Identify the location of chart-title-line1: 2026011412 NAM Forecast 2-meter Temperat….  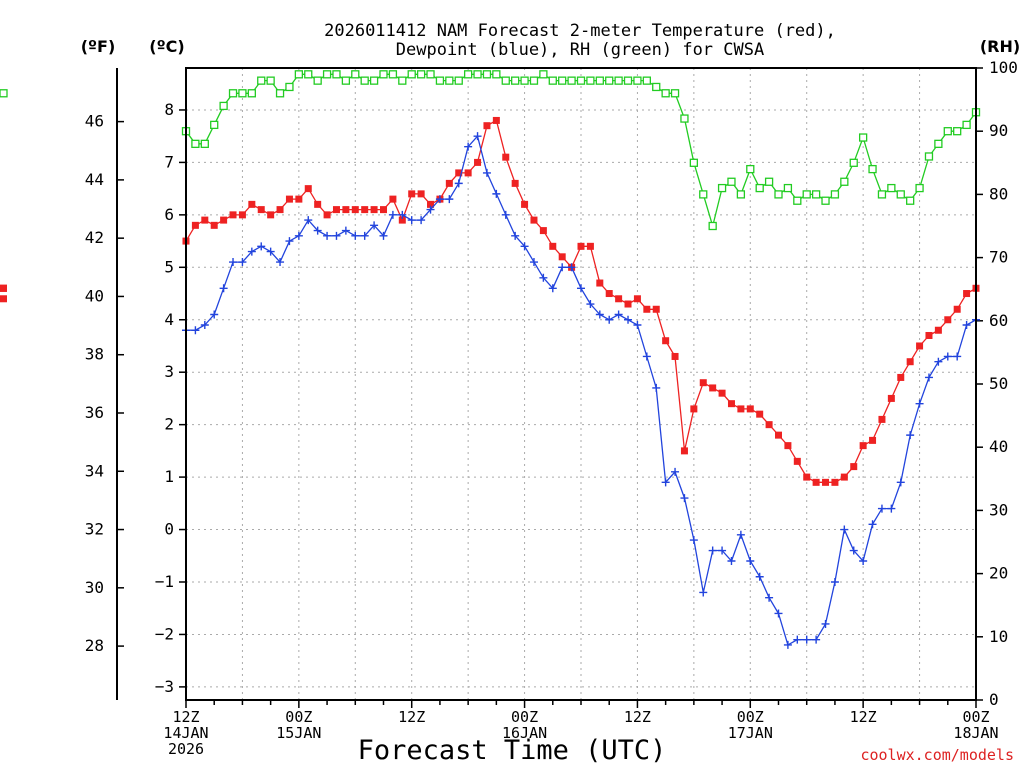
(580, 31).